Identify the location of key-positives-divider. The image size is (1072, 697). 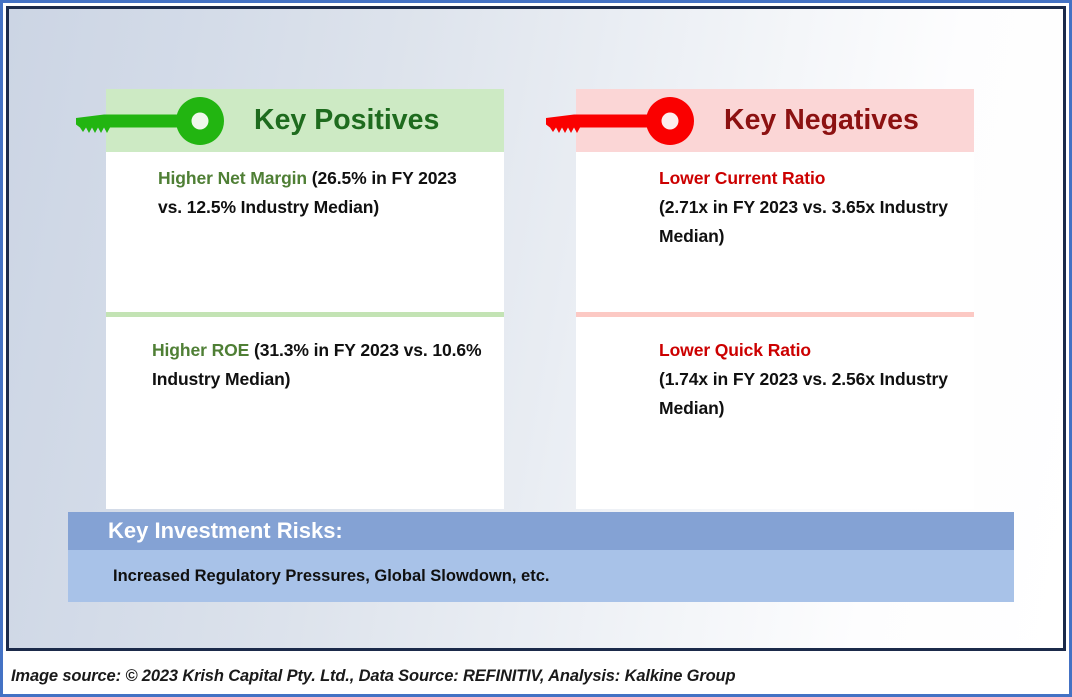
(305, 314).